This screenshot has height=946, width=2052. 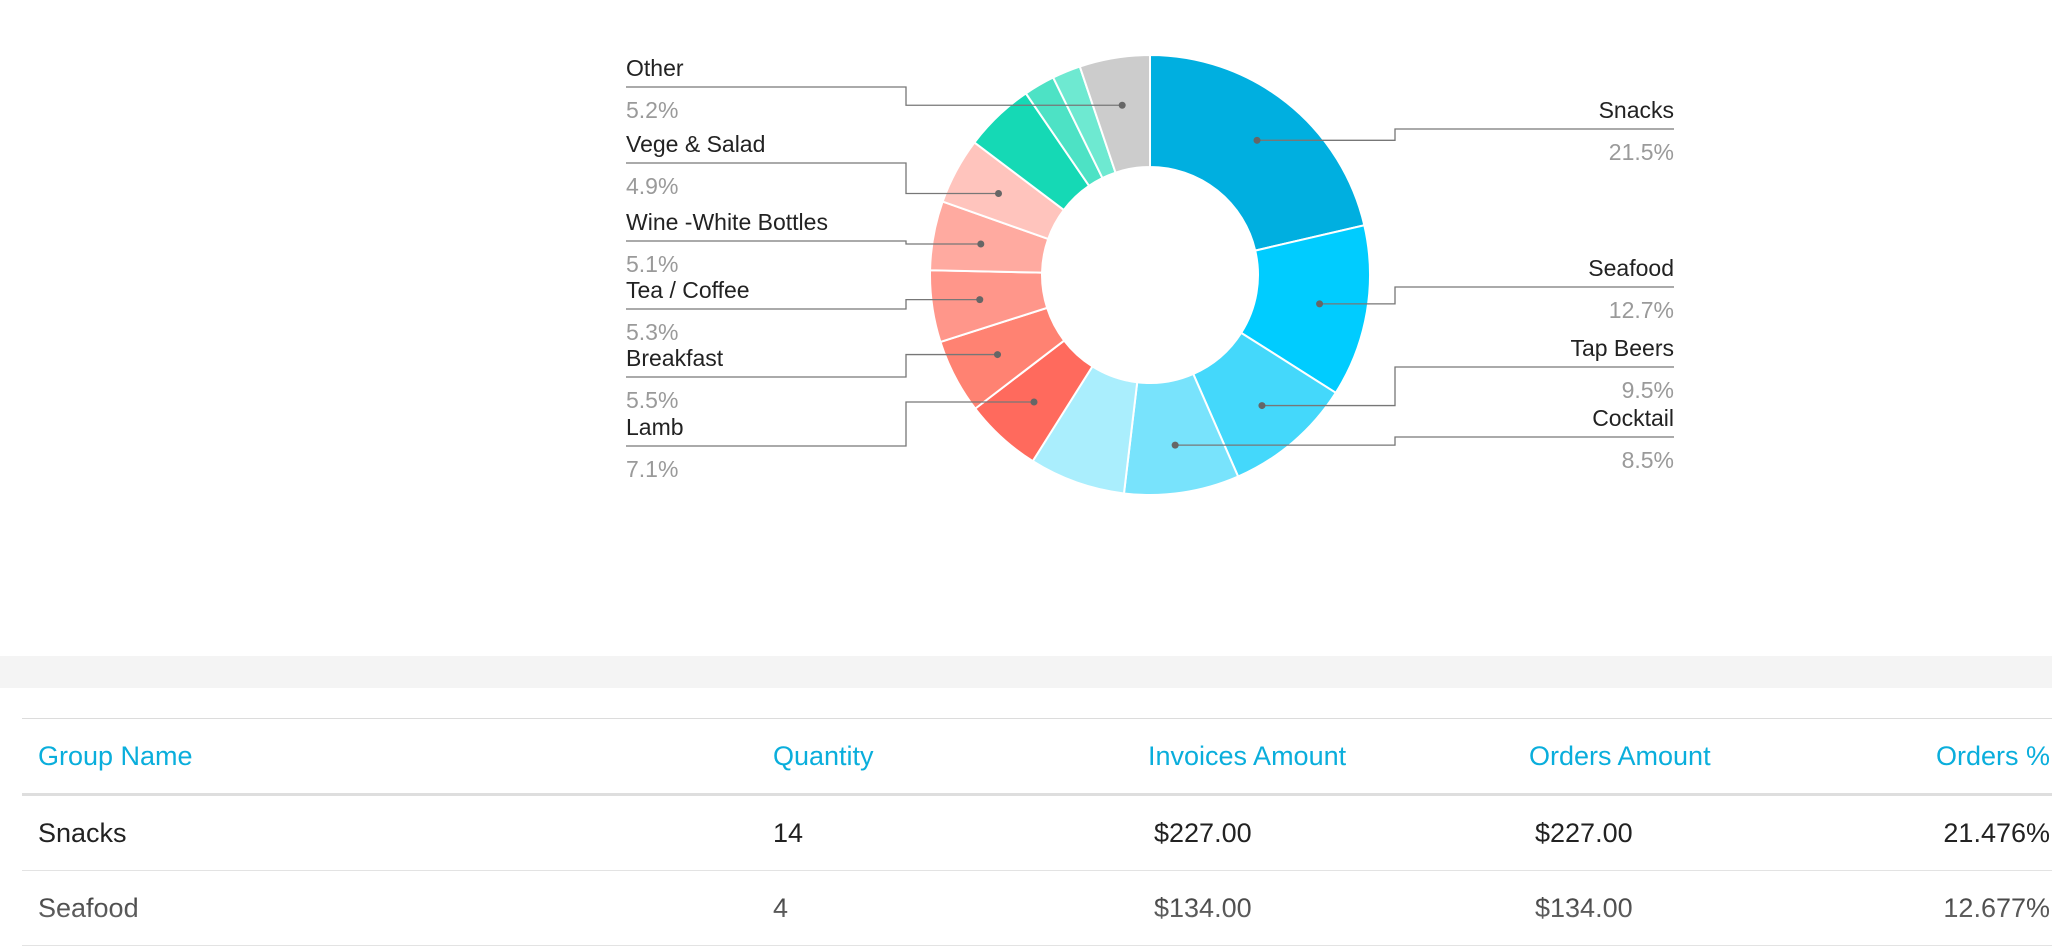 I want to click on leader-dot-cocktail, so click(x=1175, y=445).